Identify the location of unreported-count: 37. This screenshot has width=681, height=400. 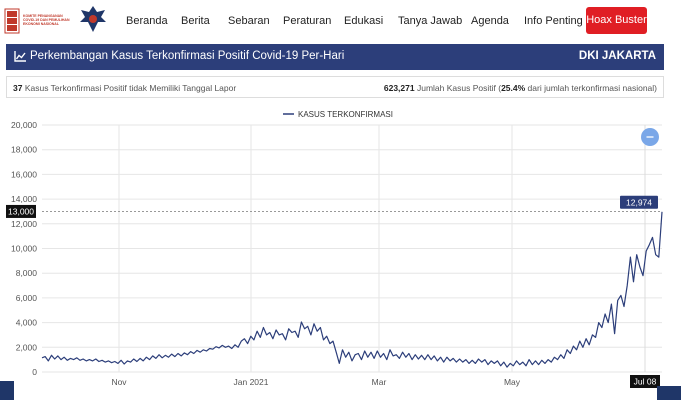
(18, 88).